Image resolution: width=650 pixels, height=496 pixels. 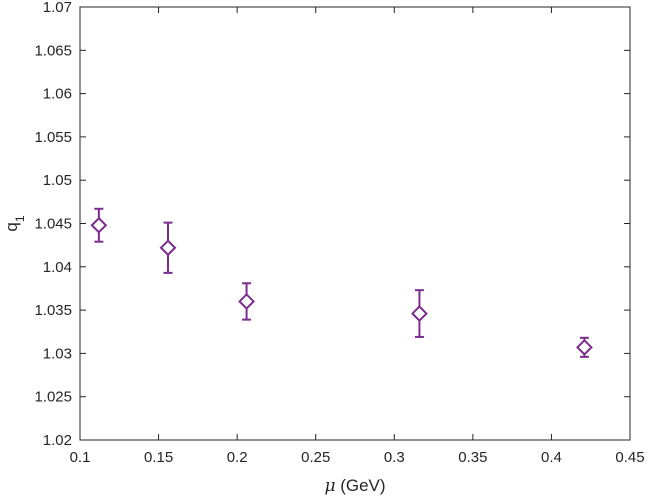 I want to click on x-tick-label: 0.3, so click(x=394, y=457).